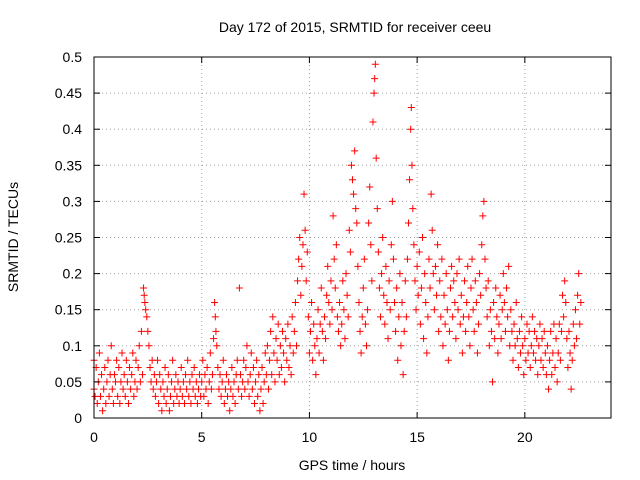 This screenshot has height=480, width=640. Describe the element at coordinates (94, 437) in the screenshot. I see `x-tick-label: 0` at that location.